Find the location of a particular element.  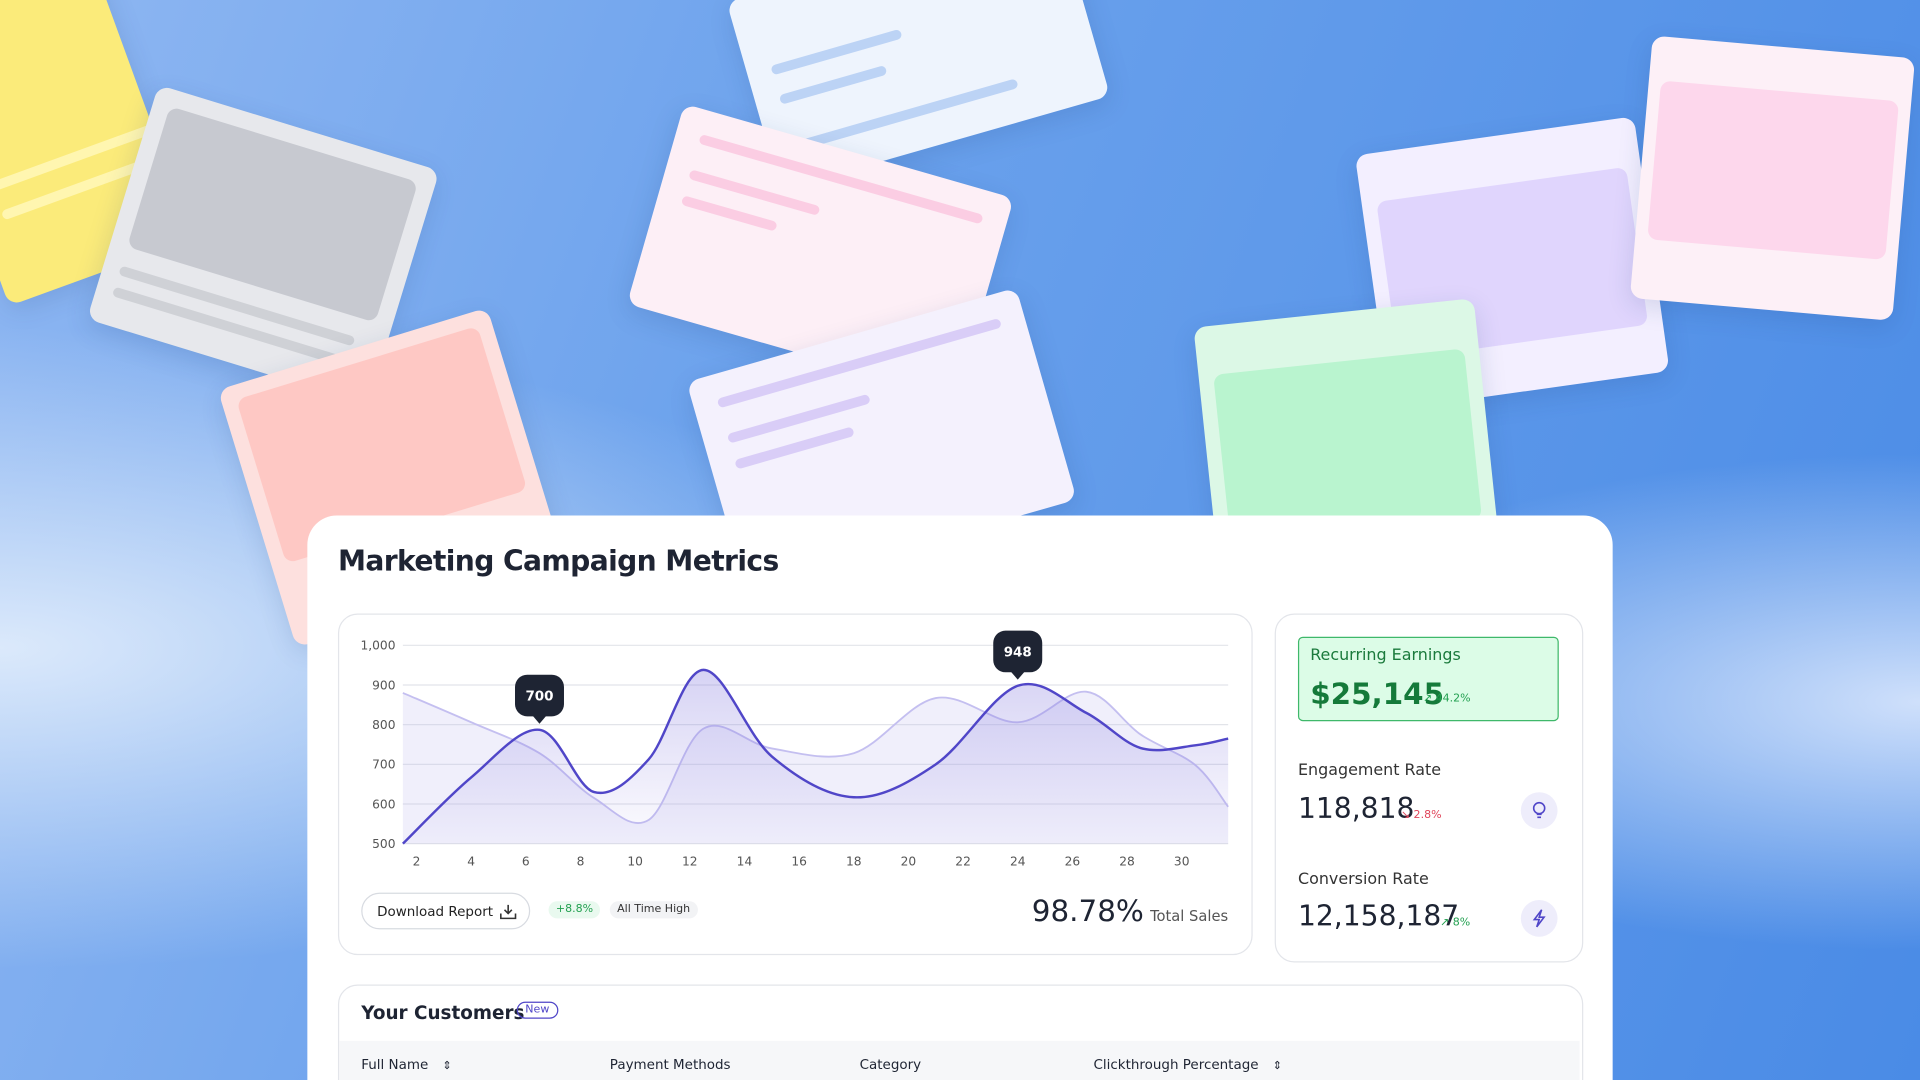

x-tick-label: 24 is located at coordinates (1018, 862).